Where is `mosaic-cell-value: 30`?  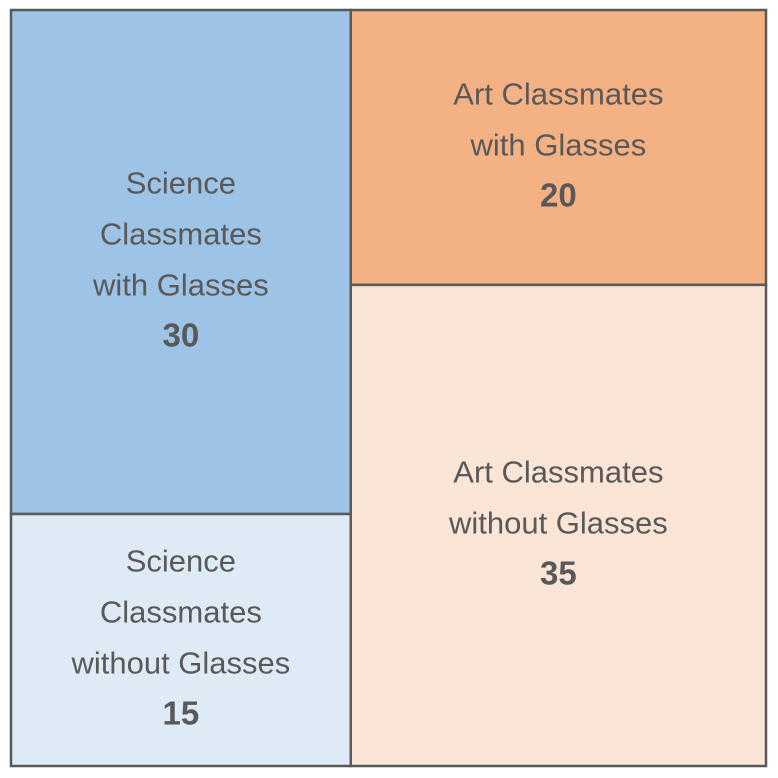
mosaic-cell-value: 30 is located at coordinates (181, 335).